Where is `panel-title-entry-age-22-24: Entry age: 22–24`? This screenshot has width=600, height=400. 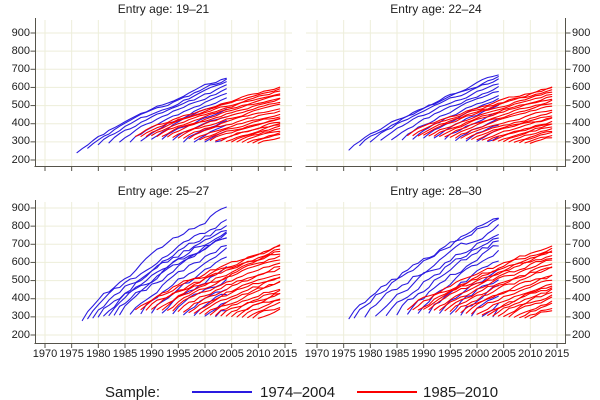
panel-title-entry-age-22-24: Entry age: 22–24 is located at coordinates (436, 9).